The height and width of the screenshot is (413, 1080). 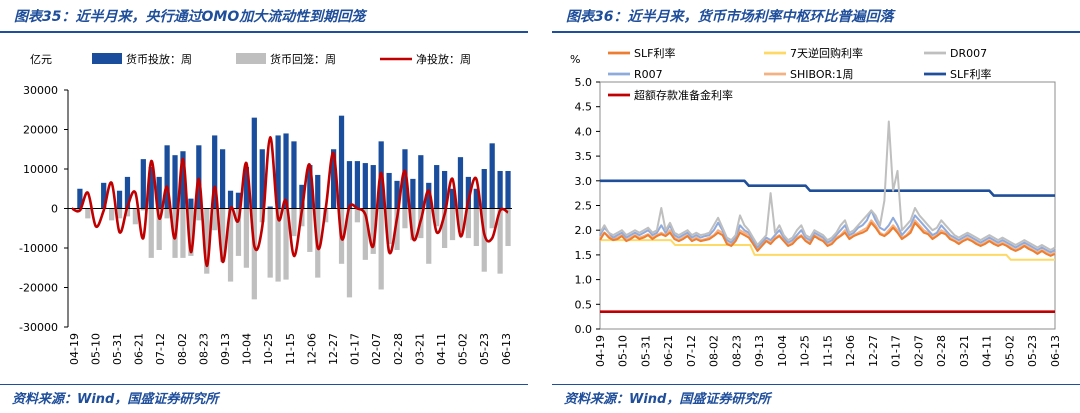 What do you see at coordinates (264, 32) in the screenshot?
I see `title-rule` at bounding box center [264, 32].